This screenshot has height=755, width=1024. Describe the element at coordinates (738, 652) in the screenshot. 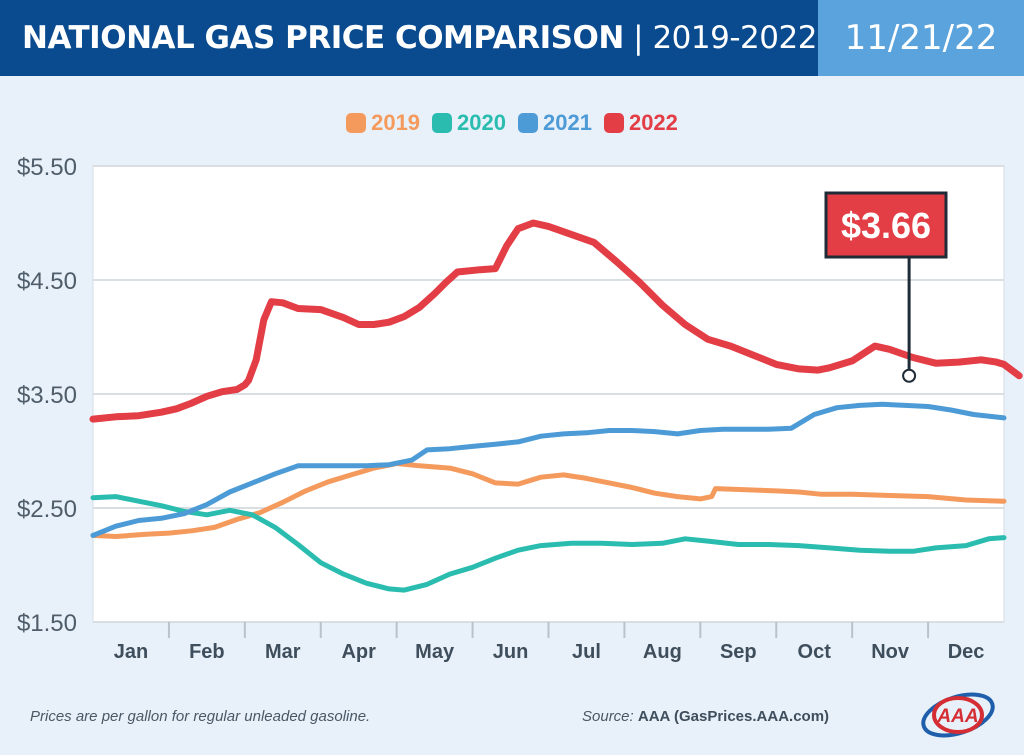

I see `x-tick-label: Sep` at that location.